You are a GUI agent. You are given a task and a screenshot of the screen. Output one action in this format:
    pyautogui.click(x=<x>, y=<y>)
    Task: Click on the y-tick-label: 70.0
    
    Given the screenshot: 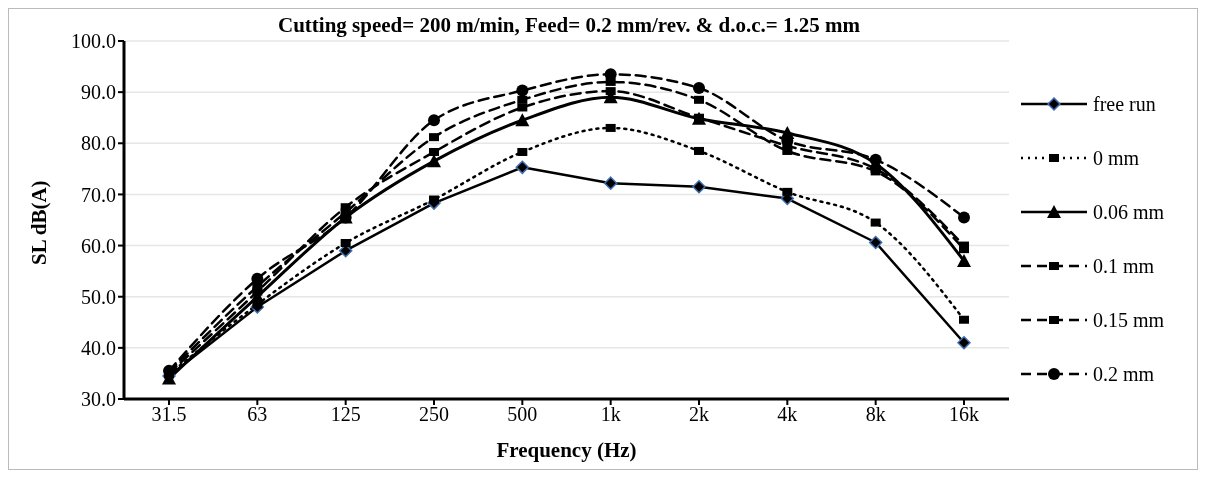 What is the action you would take?
    pyautogui.click(x=98, y=194)
    